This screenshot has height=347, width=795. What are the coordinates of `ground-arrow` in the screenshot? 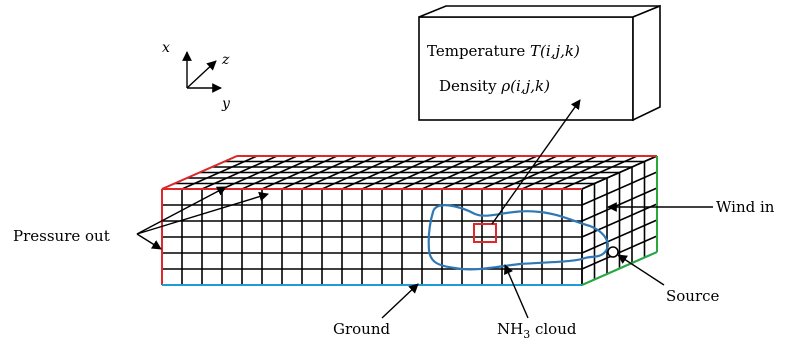 It's located at (400, 301).